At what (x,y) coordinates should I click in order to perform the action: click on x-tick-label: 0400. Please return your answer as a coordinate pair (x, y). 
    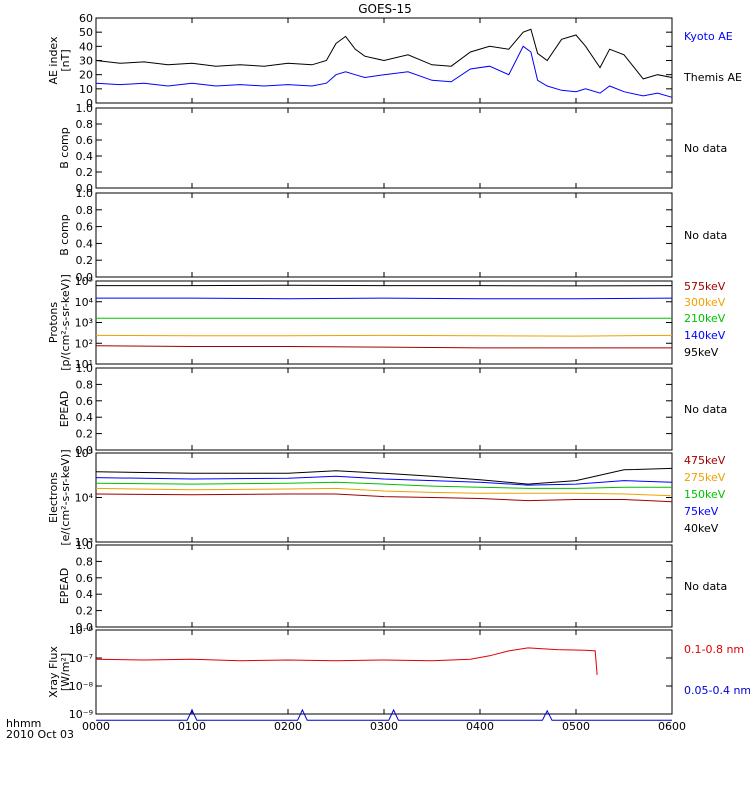
    Looking at the image, I should click on (480, 726).